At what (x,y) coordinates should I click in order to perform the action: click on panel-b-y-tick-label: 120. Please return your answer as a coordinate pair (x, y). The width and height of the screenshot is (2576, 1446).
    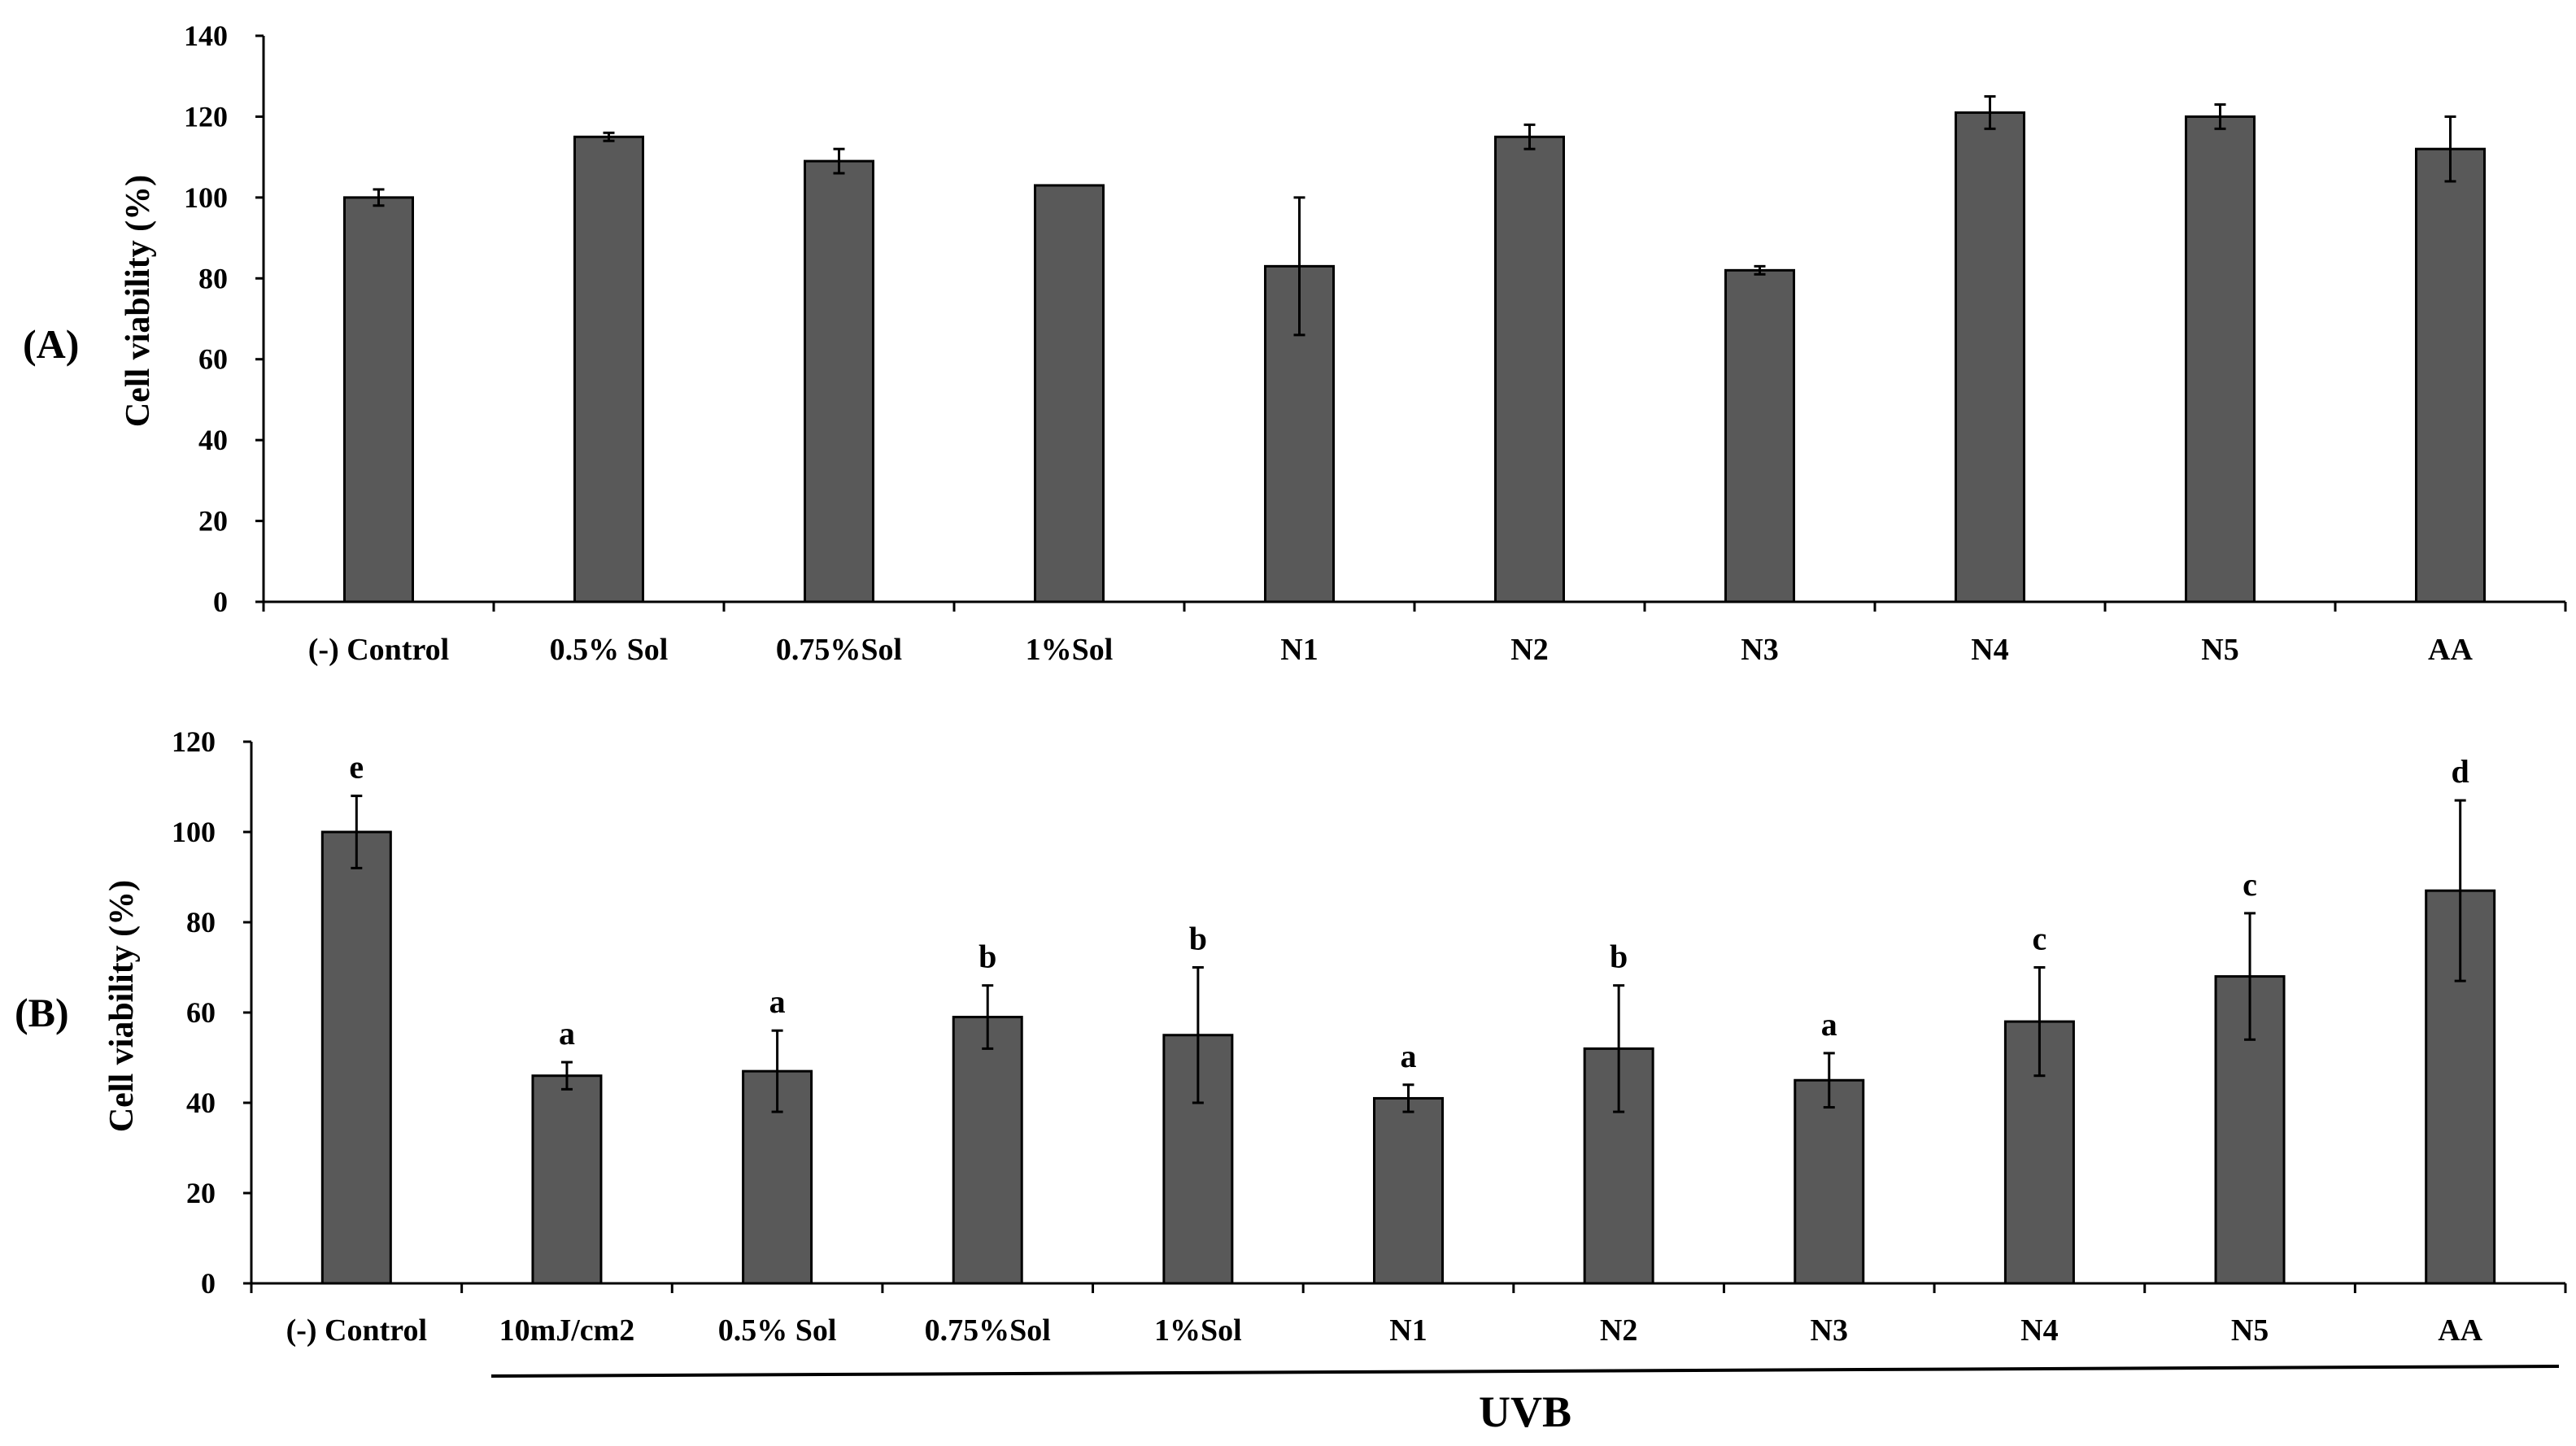
    Looking at the image, I should click on (194, 741).